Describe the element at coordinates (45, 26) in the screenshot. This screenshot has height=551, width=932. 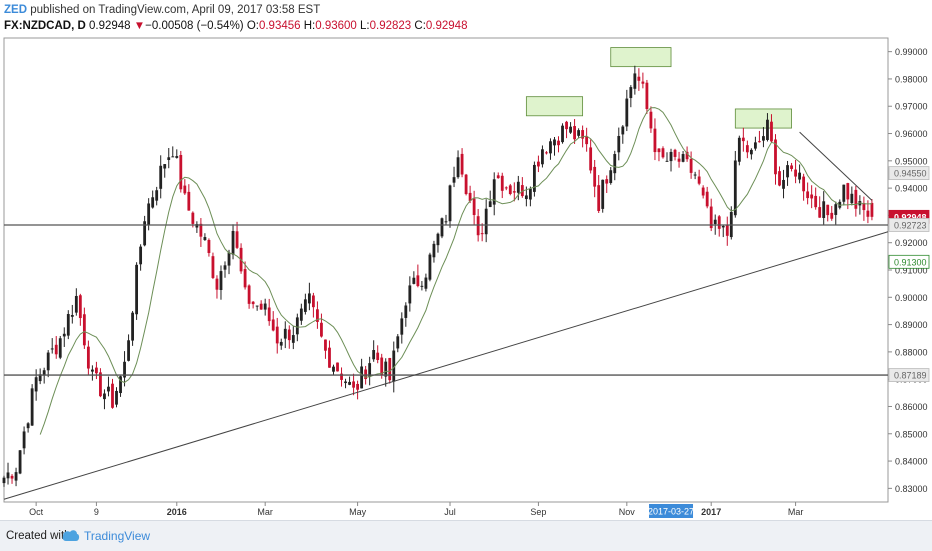
I see `symbol-label: FX:NZDCAD, D` at that location.